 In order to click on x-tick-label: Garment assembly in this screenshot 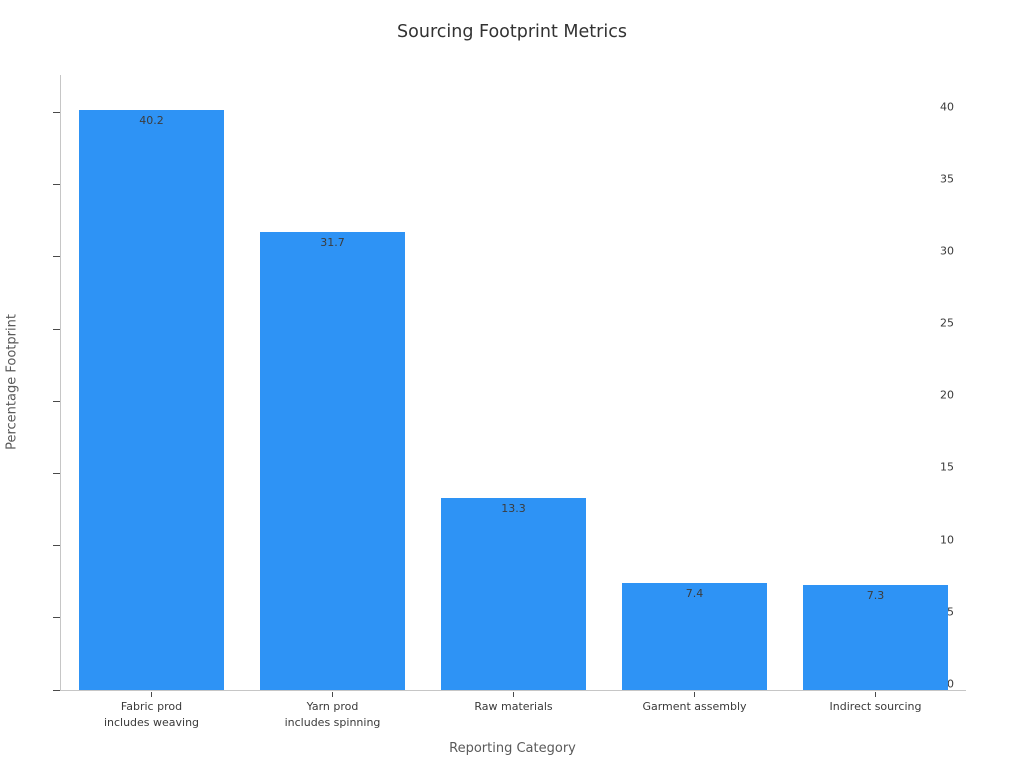, I will do `click(694, 706)`.